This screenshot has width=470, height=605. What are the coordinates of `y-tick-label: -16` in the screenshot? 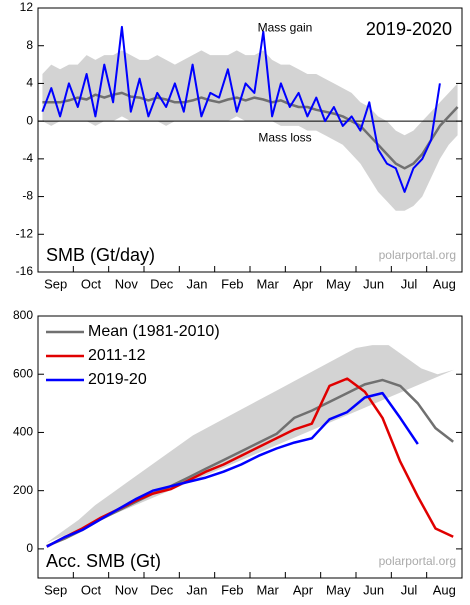 It's located at (25, 271).